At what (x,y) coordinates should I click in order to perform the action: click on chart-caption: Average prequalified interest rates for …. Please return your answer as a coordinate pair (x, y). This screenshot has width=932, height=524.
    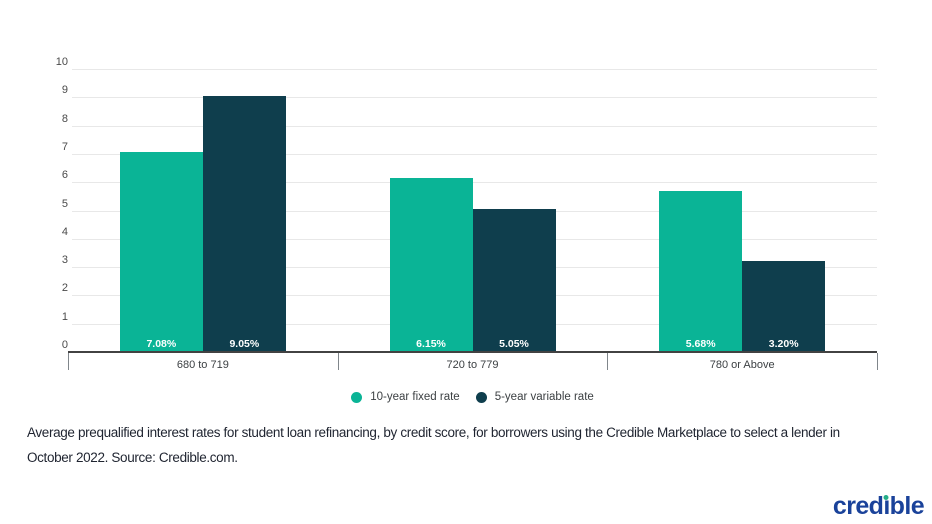
    Looking at the image, I should click on (477, 445).